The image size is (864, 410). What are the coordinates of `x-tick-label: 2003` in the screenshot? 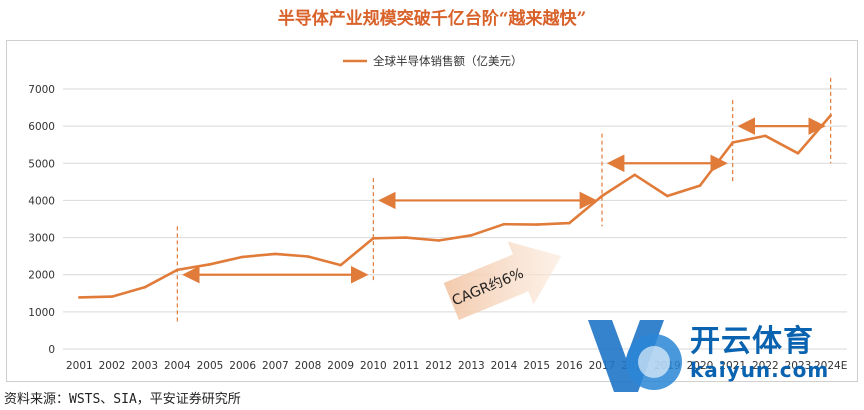 It's located at (144, 366).